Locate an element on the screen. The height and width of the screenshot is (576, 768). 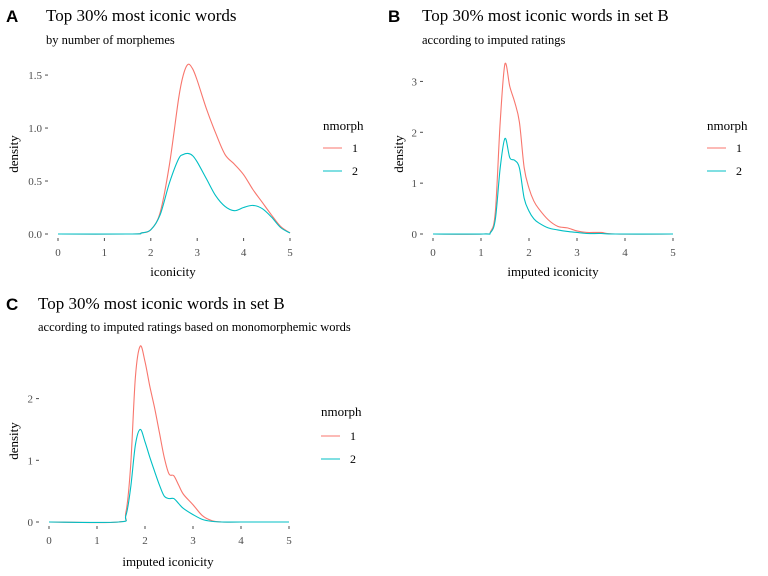
panel-a-series-2-line is located at coordinates (174, 193).